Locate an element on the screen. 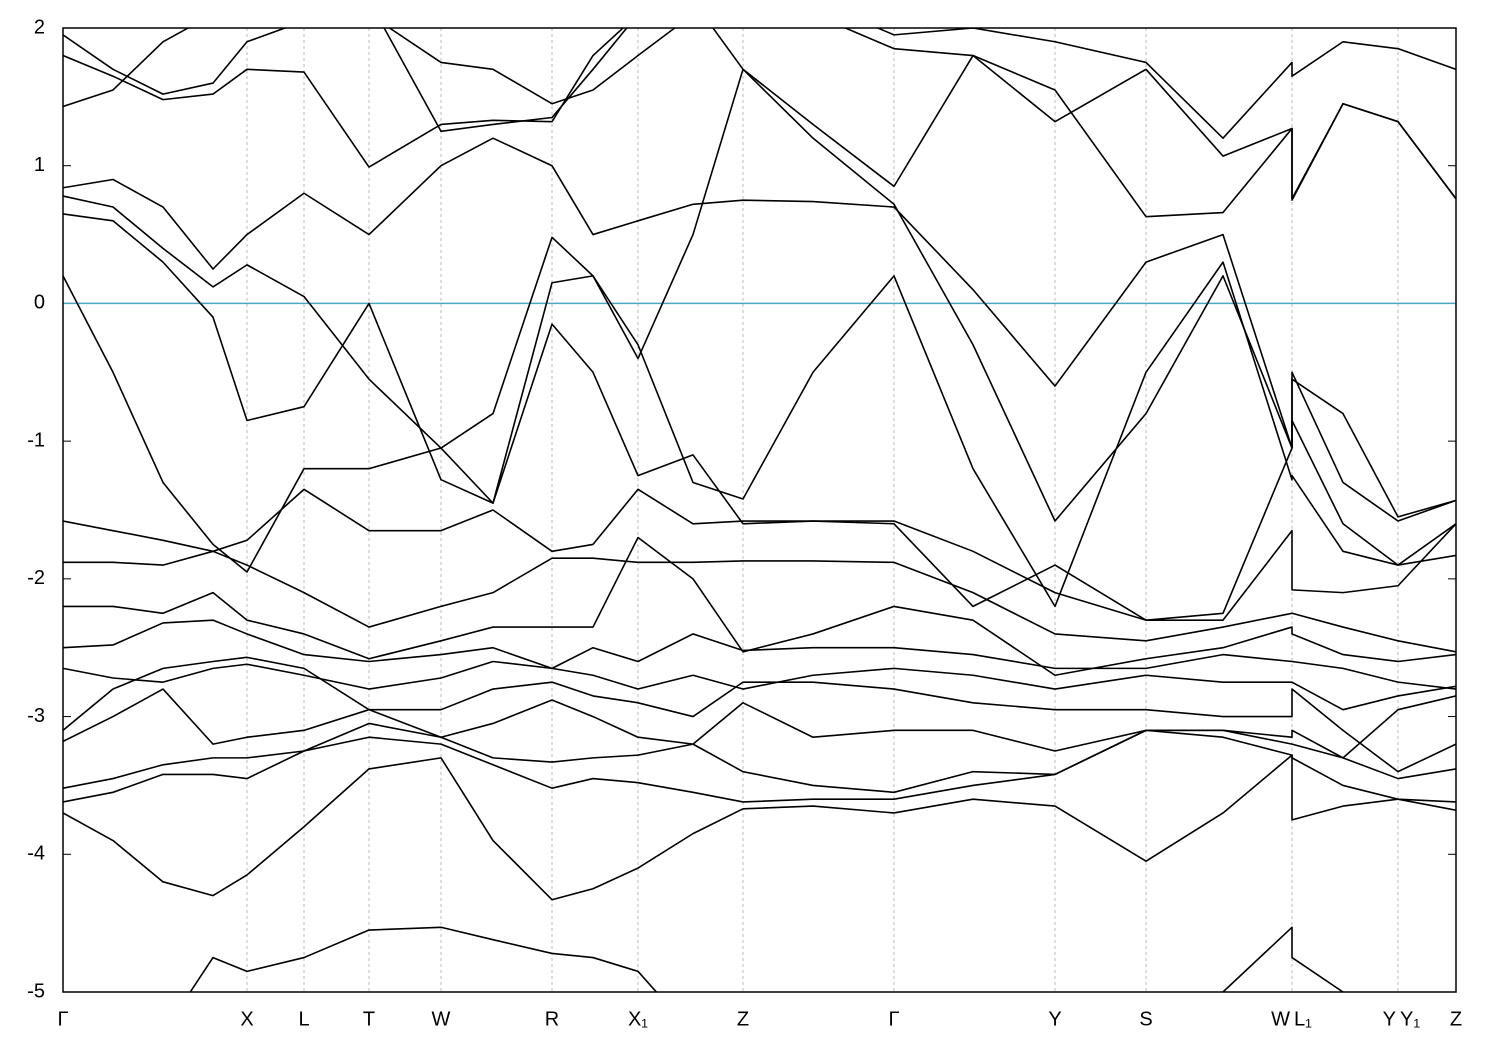  x-tick-label: Y₁ is located at coordinates (1410, 1019).